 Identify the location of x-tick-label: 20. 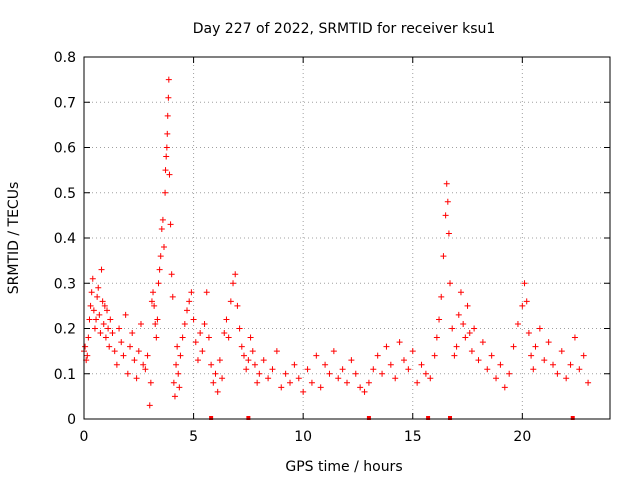
(522, 437).